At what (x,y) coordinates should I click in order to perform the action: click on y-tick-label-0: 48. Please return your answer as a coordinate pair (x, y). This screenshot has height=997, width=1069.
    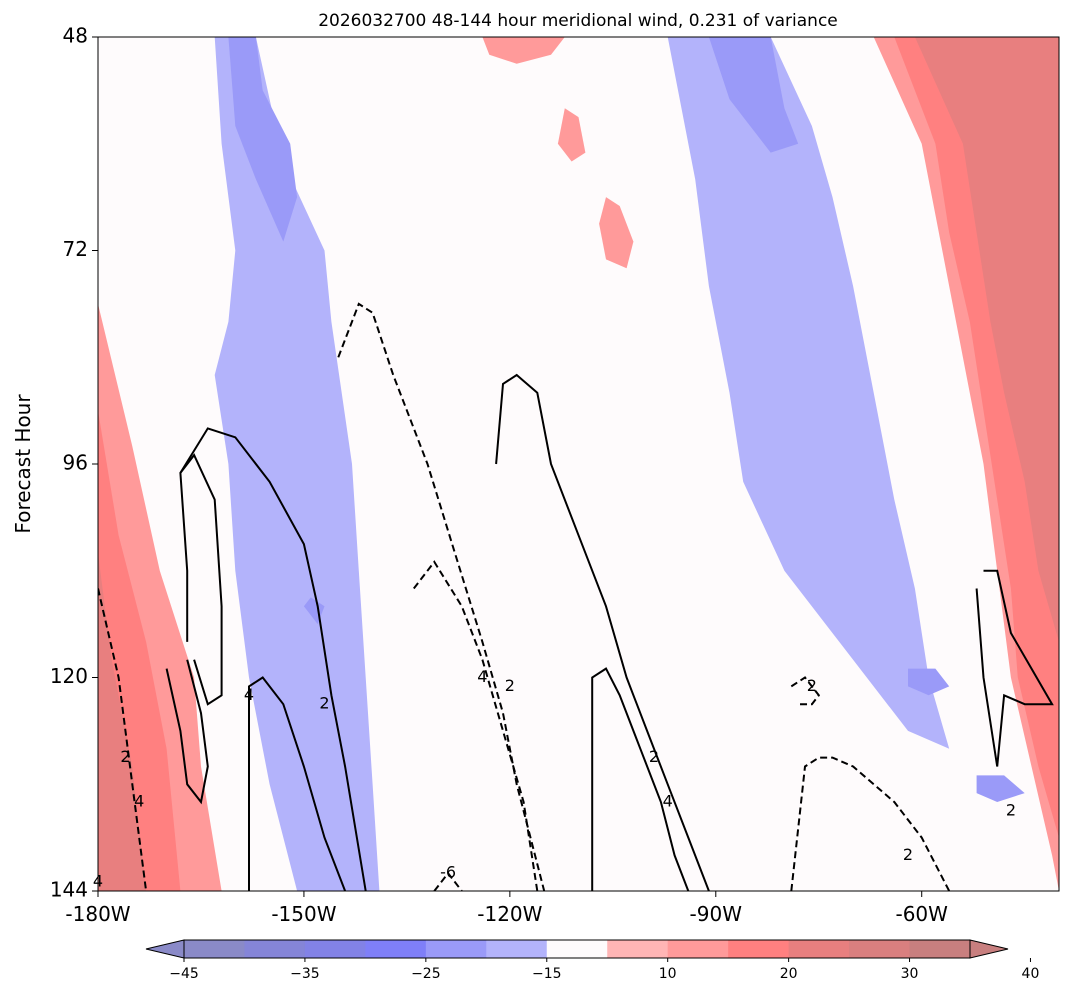
    Looking at the image, I should click on (75, 36).